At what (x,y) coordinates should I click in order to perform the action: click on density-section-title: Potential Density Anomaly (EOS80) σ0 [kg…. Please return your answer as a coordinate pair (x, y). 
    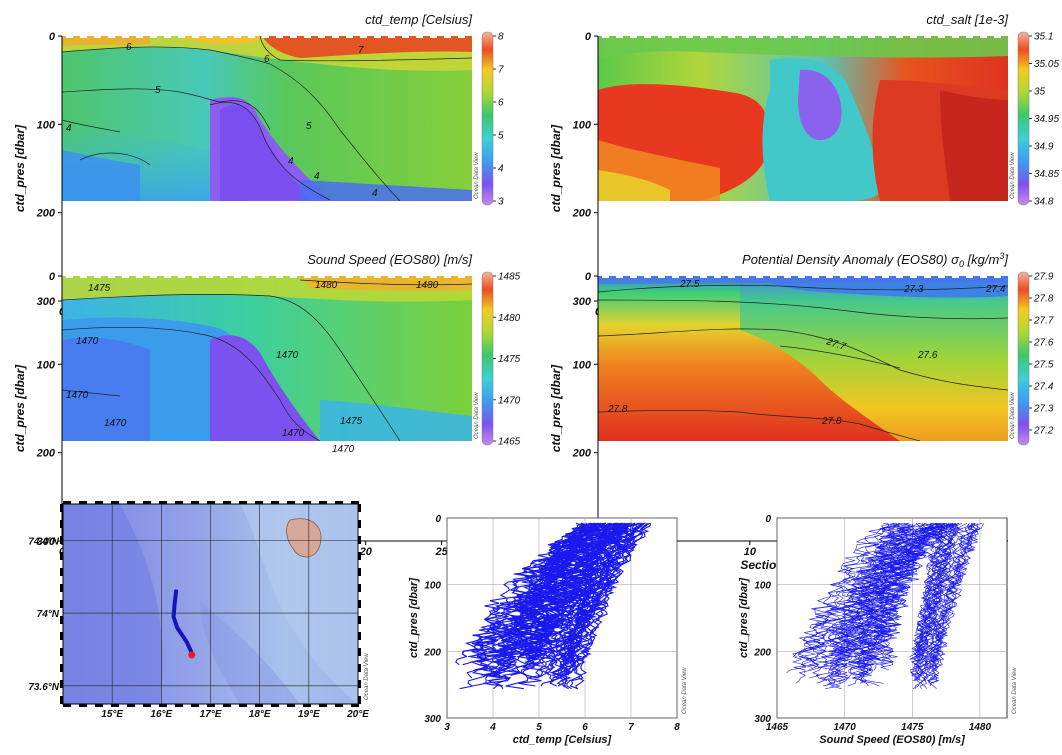
    Looking at the image, I should click on (875, 260).